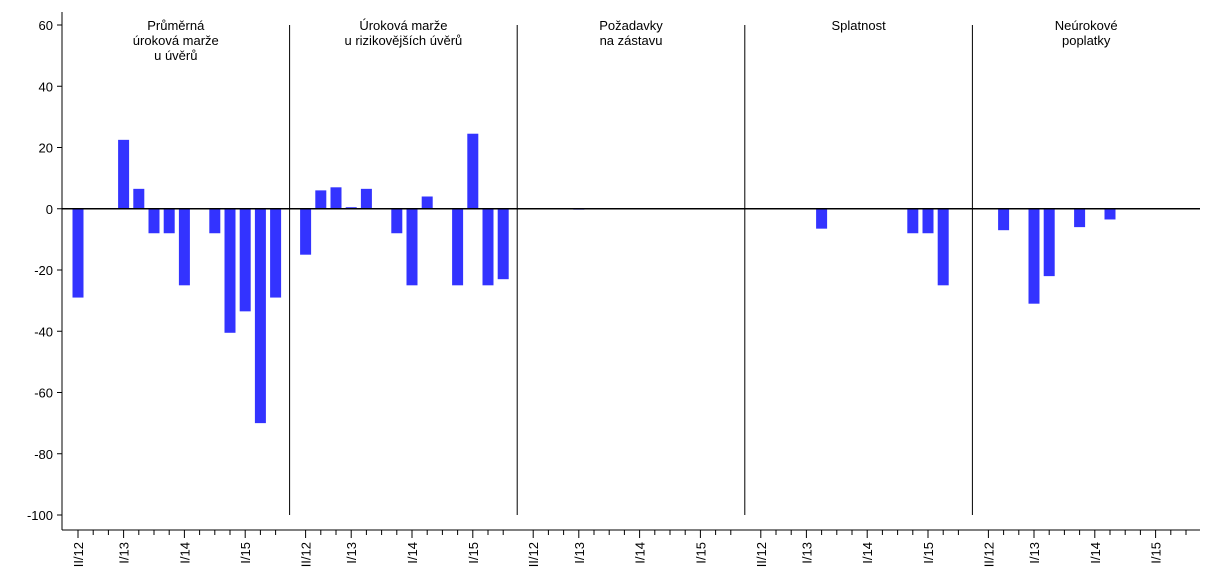 The height and width of the screenshot is (579, 1208). What do you see at coordinates (404, 40) in the screenshot?
I see `panel-title: u rizikovějších úvěrů` at bounding box center [404, 40].